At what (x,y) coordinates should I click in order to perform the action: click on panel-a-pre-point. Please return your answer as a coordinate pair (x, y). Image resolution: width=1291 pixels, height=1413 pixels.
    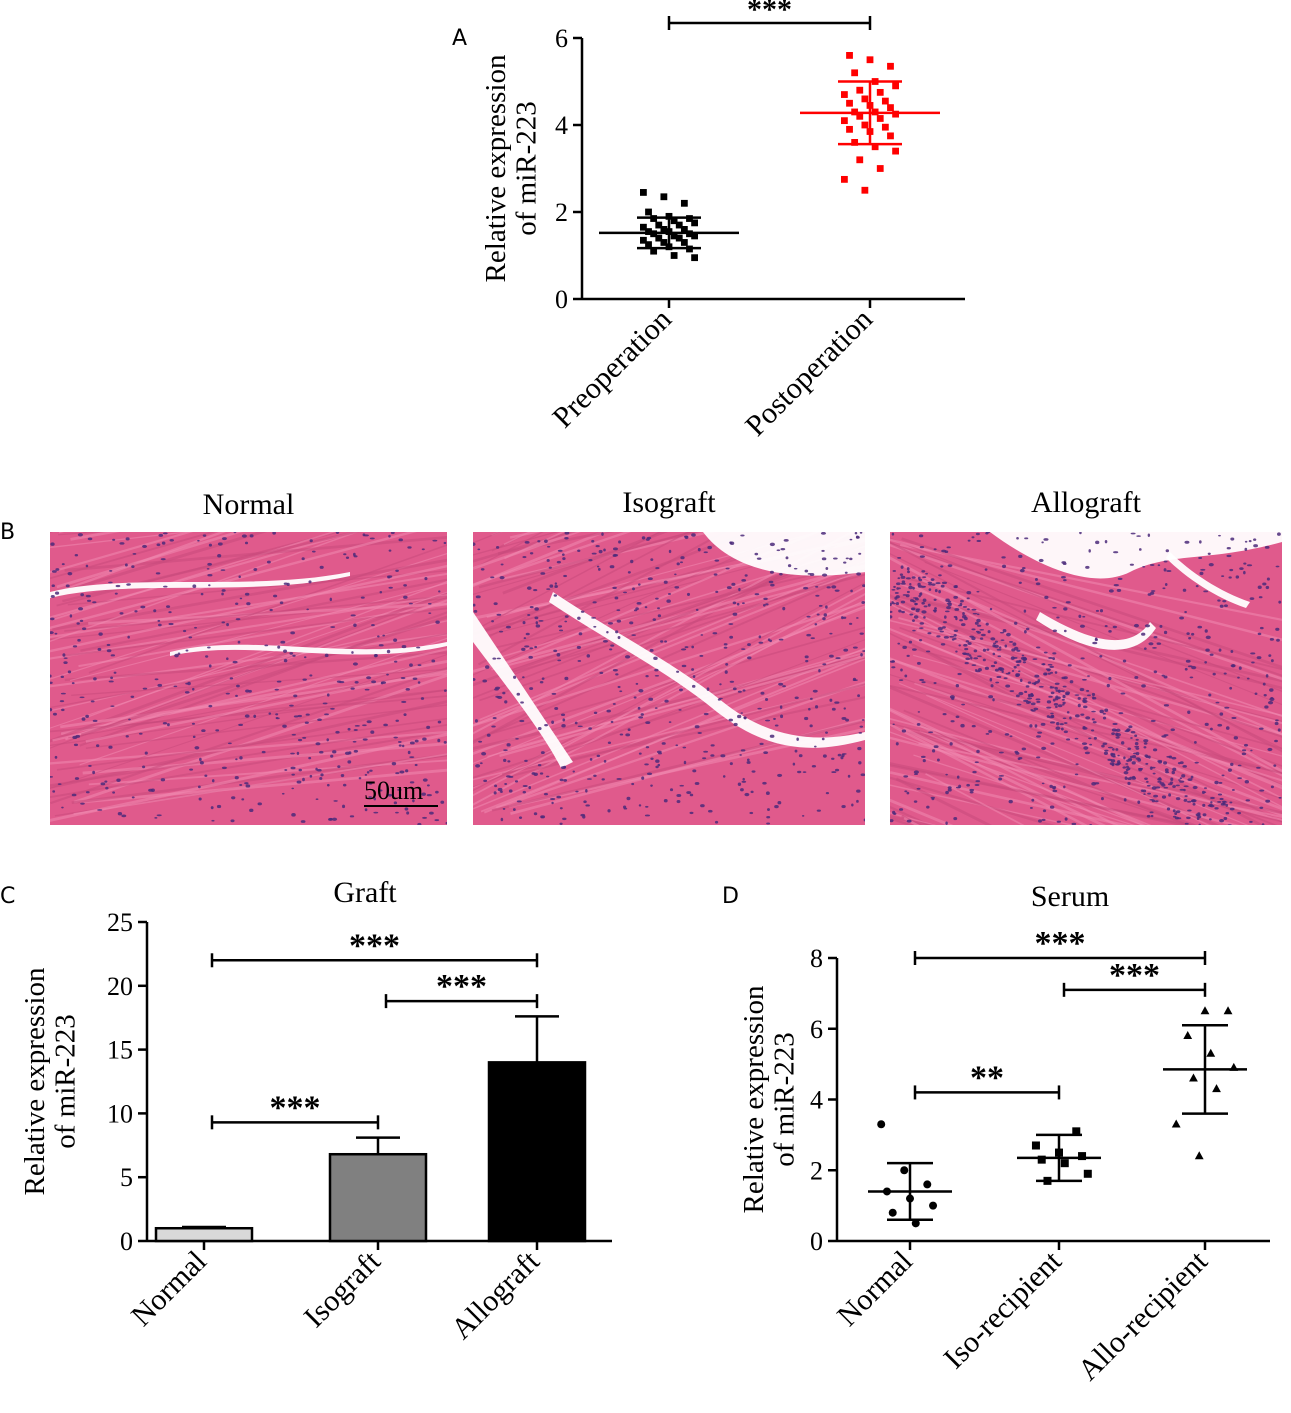
    Looking at the image, I should click on (654, 251).